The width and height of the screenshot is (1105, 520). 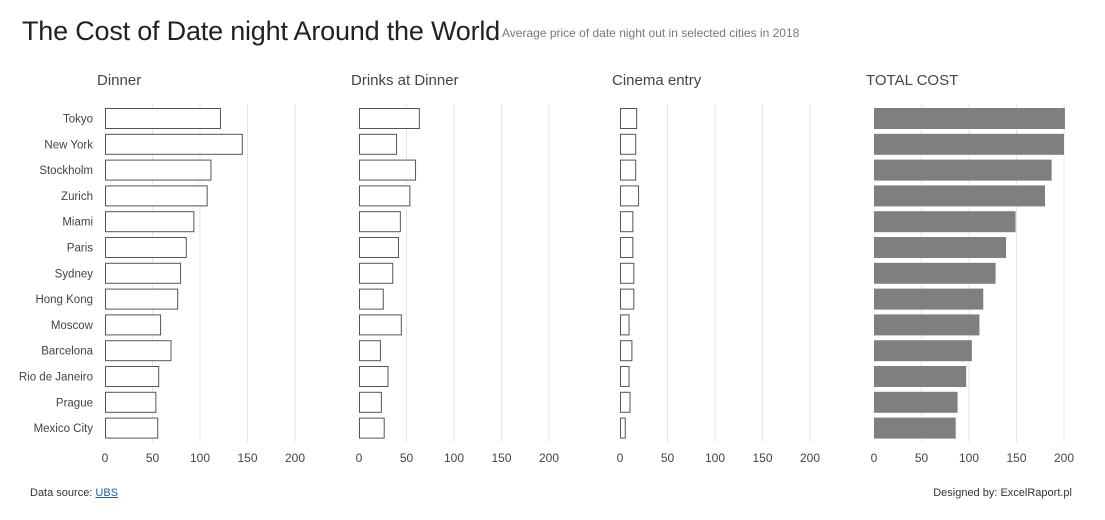 What do you see at coordinates (77, 223) in the screenshot?
I see `category-label: Miami` at bounding box center [77, 223].